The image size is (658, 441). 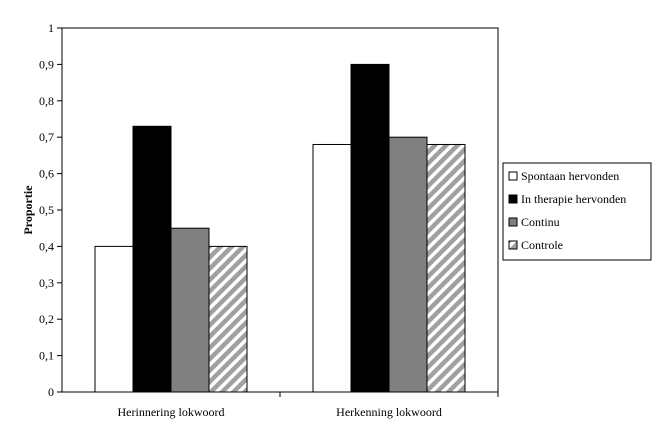 What do you see at coordinates (570, 176) in the screenshot?
I see `legend-label: Spontaan hervonden` at bounding box center [570, 176].